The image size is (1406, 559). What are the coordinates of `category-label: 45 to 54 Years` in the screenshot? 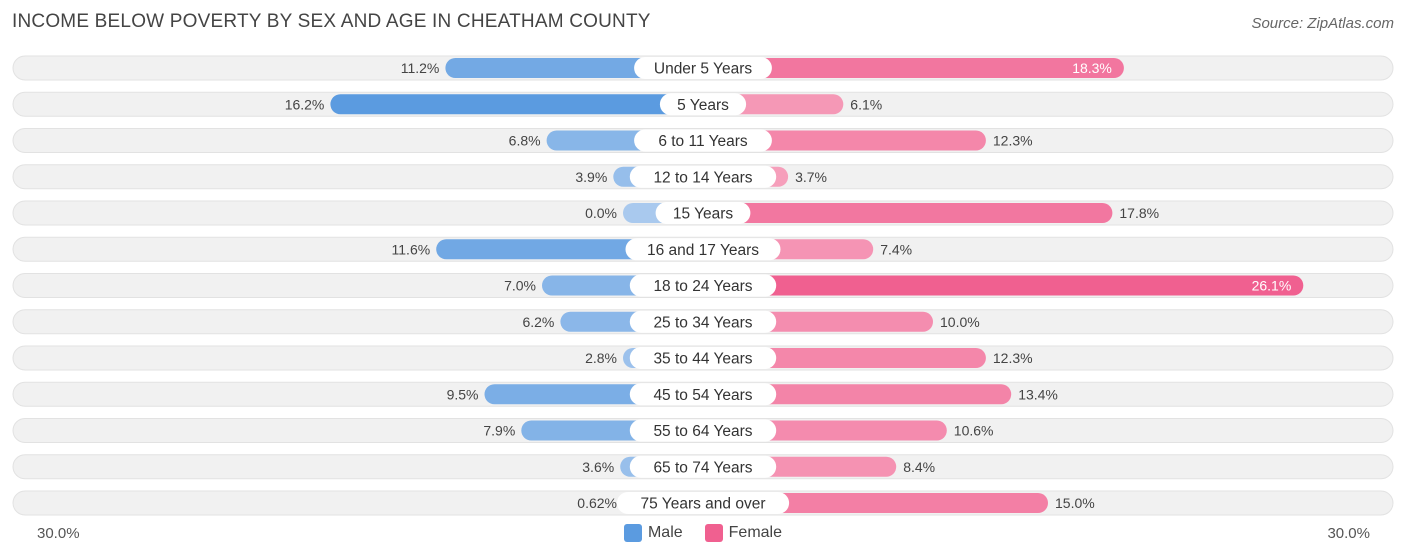 It's located at (702, 395).